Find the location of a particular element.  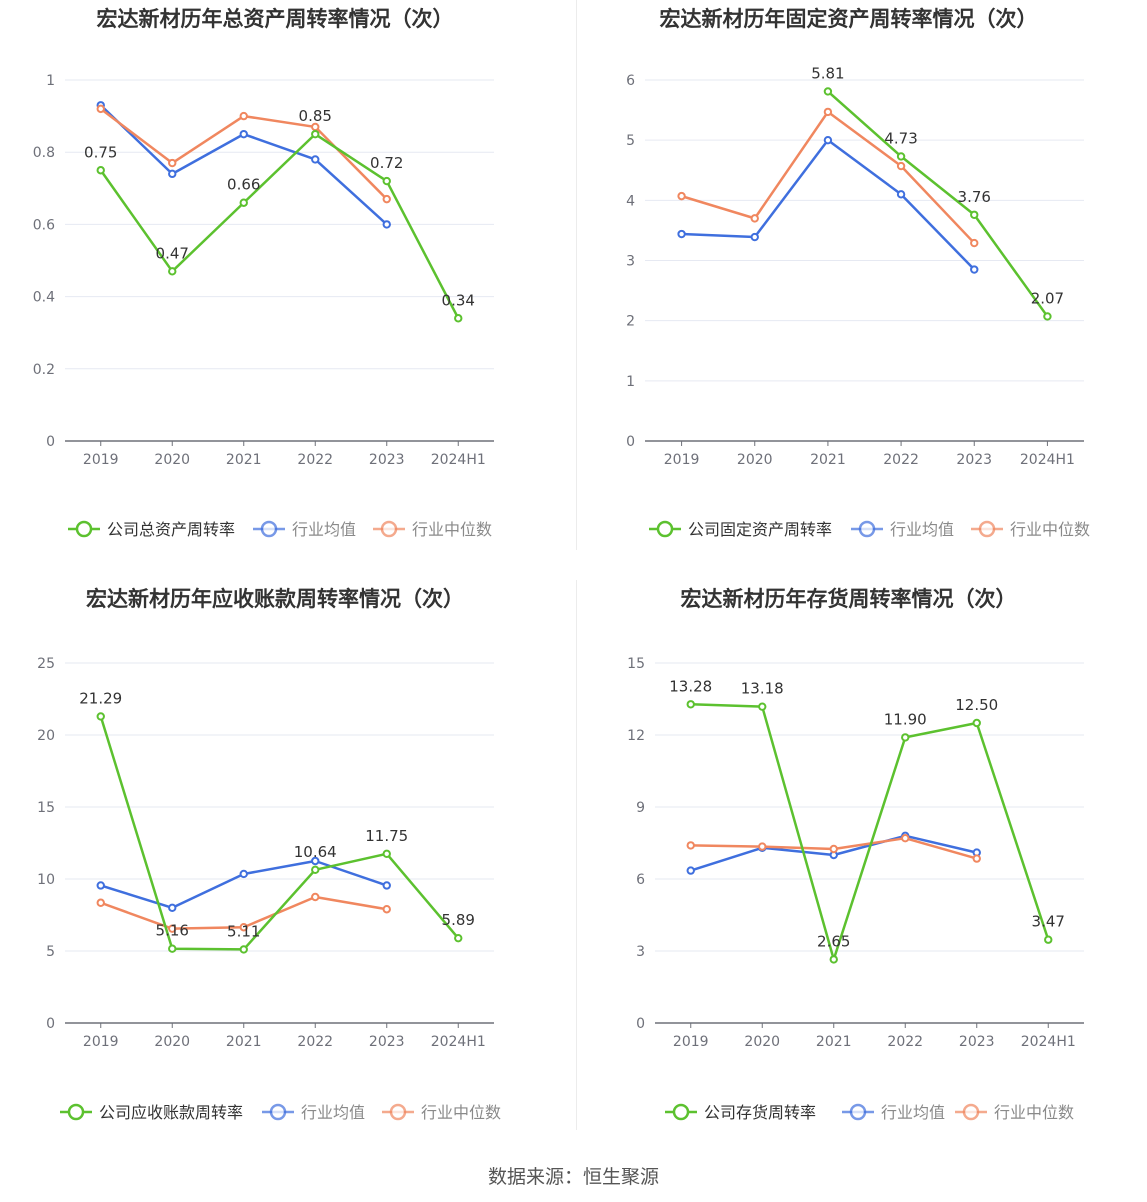

legend-label: 公司固定资产周转率 is located at coordinates (760, 529).